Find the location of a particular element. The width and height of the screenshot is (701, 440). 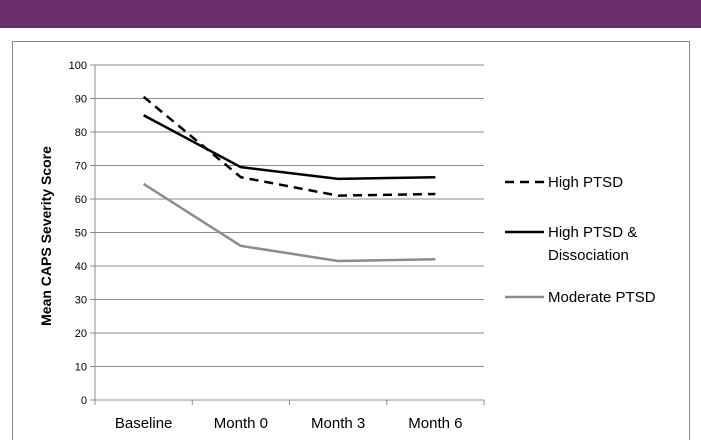

y-tick-label: 20 is located at coordinates (81, 334).